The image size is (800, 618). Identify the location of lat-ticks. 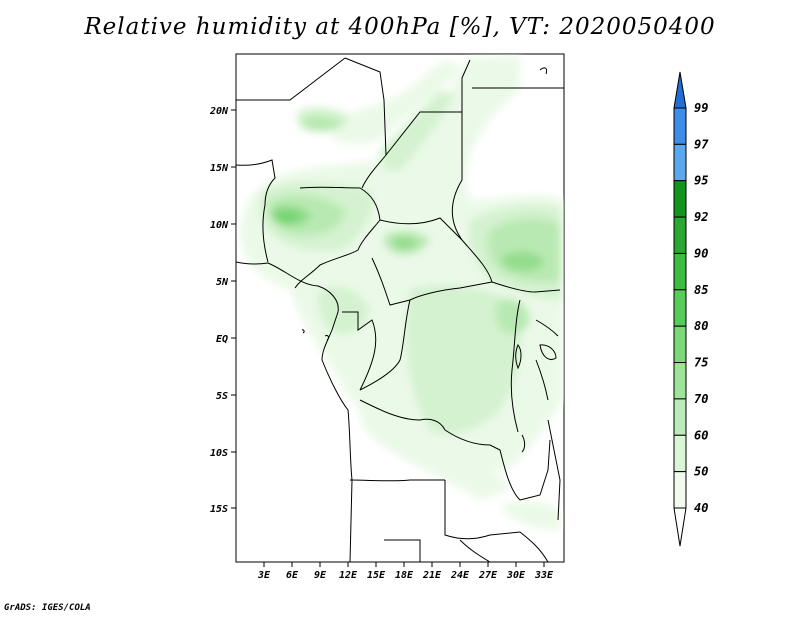
(233, 309).